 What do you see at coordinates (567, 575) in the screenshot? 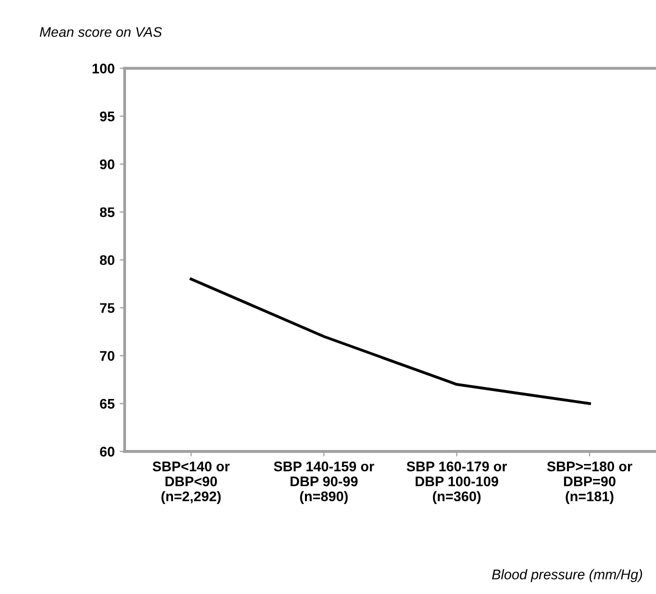
I see `x-axis-title: Blood pressure (mm/Hg)` at bounding box center [567, 575].